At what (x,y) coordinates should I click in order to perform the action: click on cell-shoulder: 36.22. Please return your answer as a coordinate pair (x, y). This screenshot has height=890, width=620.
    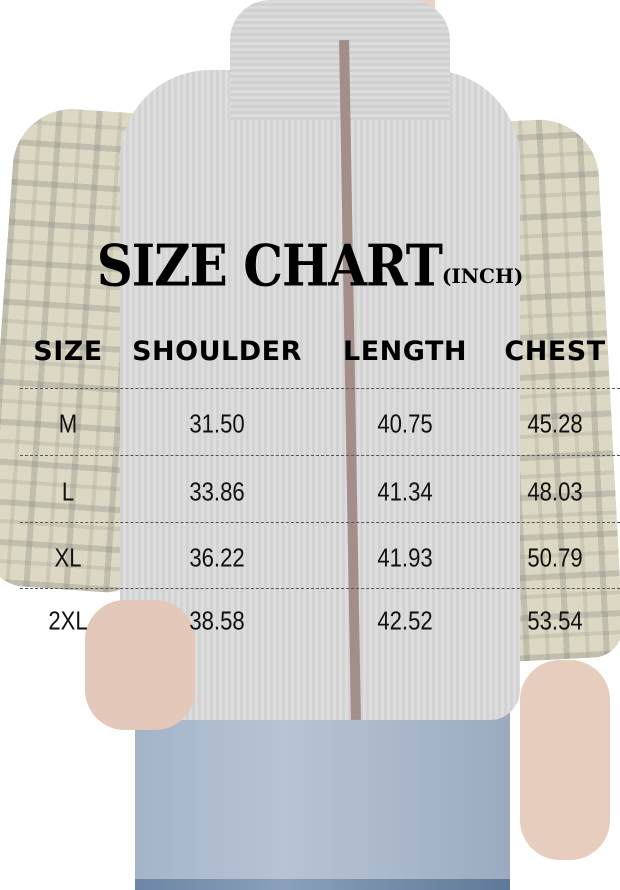
    Looking at the image, I should click on (217, 557).